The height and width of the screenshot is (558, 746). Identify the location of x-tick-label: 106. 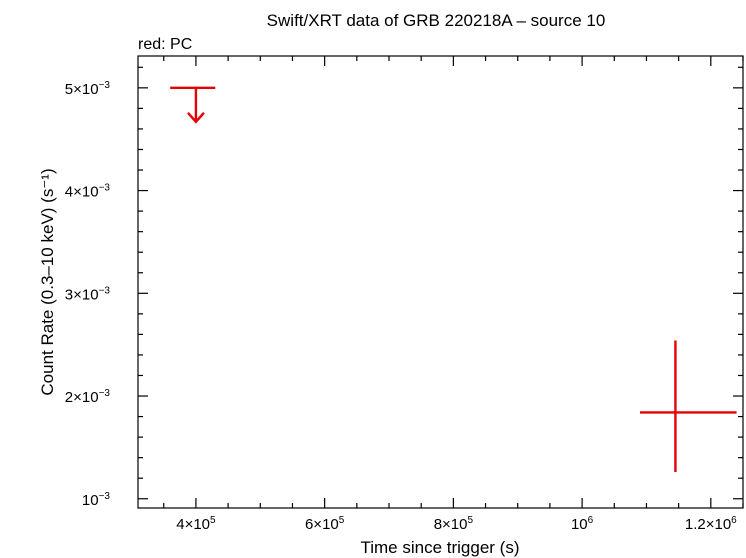
(582, 524).